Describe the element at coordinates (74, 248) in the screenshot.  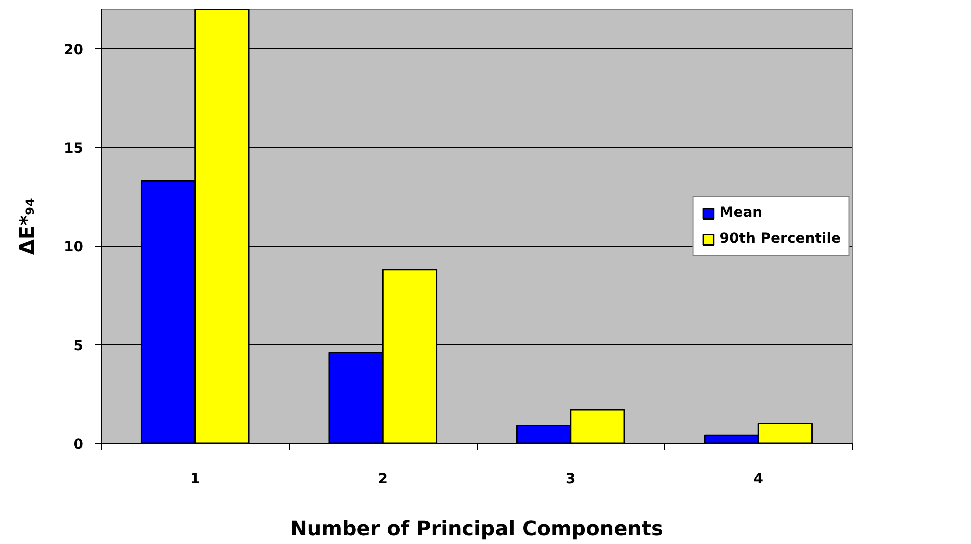
I see `y-tick-label: 10` at that location.